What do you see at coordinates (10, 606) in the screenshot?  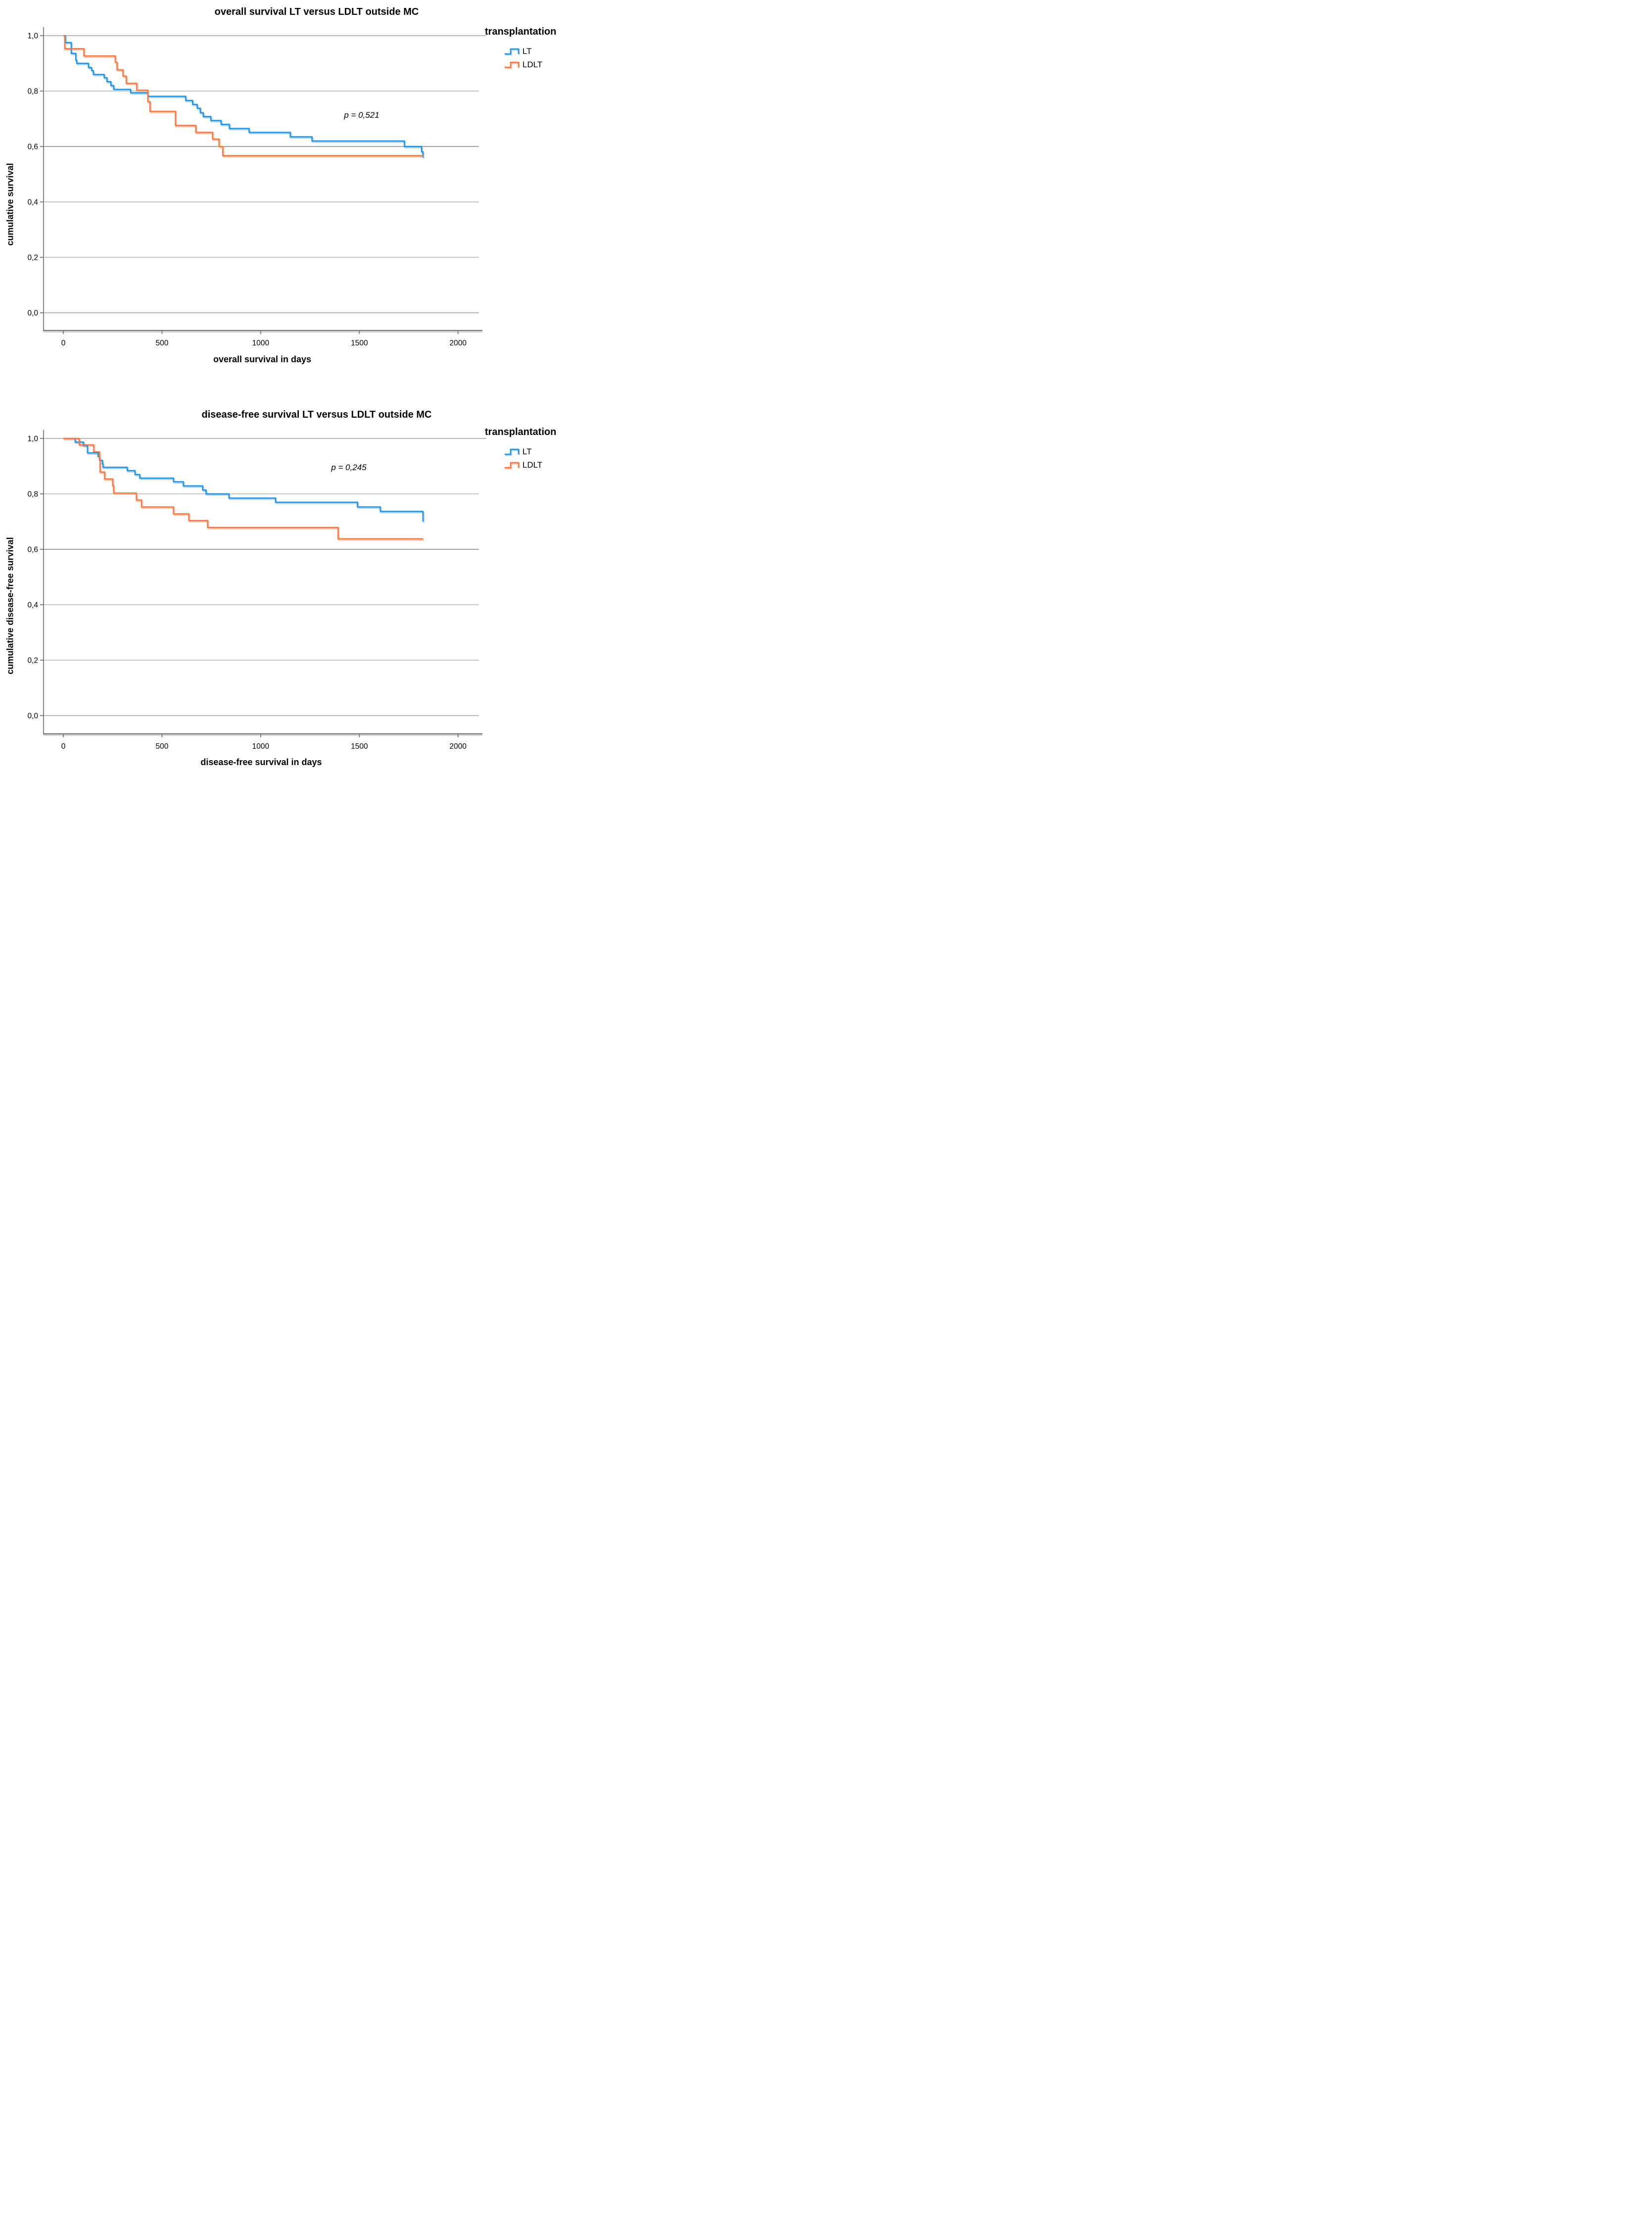 I see `y-axis-title-disease-free: cumulative disease-free survival` at bounding box center [10, 606].